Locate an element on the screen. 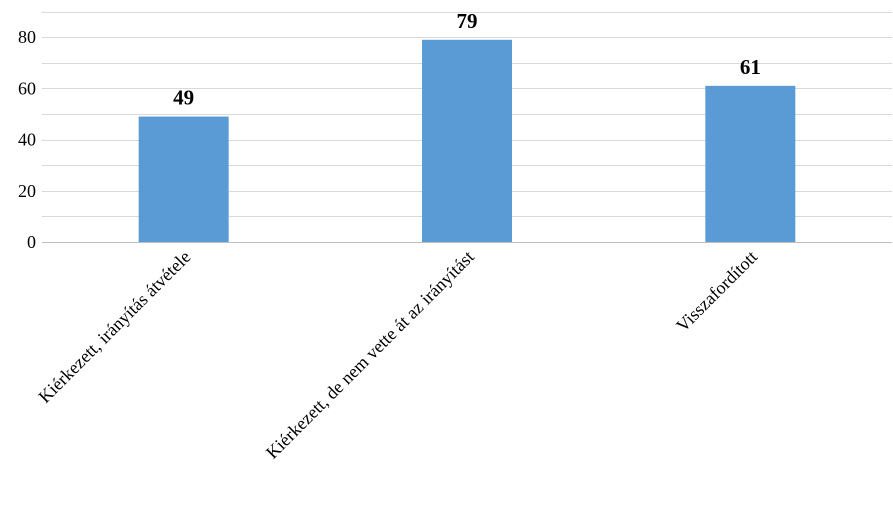  data-label-3: 61 is located at coordinates (750, 67).